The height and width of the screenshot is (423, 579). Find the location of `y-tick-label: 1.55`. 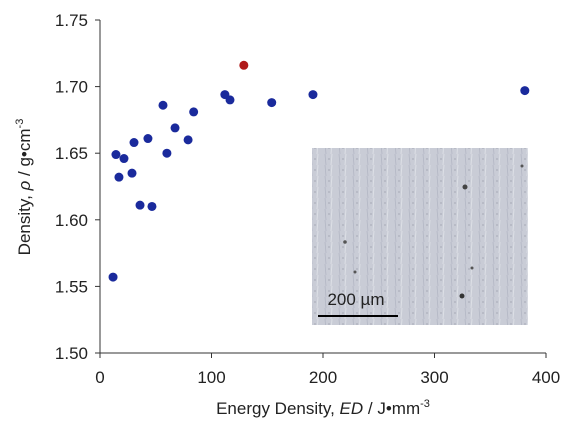

y-tick-label: 1.55 is located at coordinates (71, 286).